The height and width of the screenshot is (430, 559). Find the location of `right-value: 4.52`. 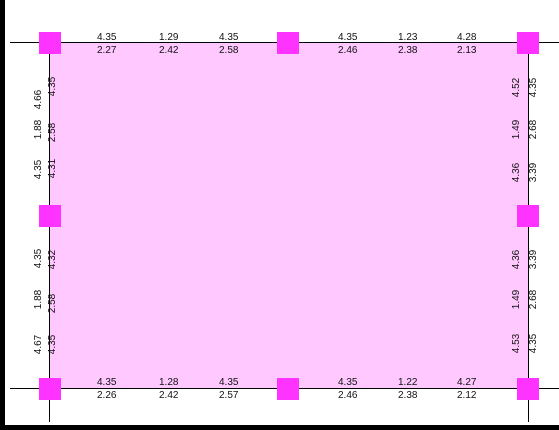

right-value: 4.52 is located at coordinates (517, 87).